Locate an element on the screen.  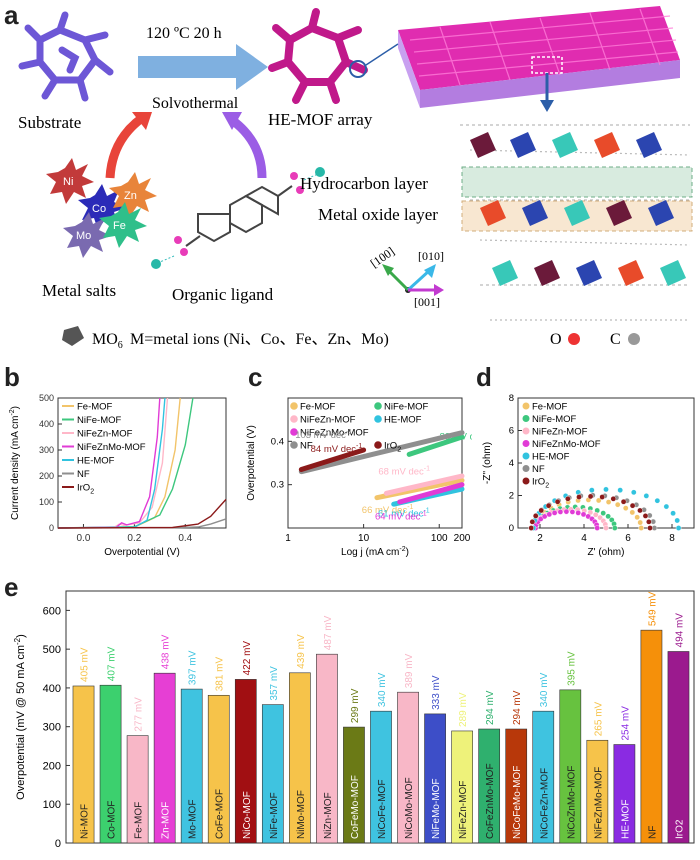
x-axis-label: Overpotential (V) is located at coordinates (142, 552).